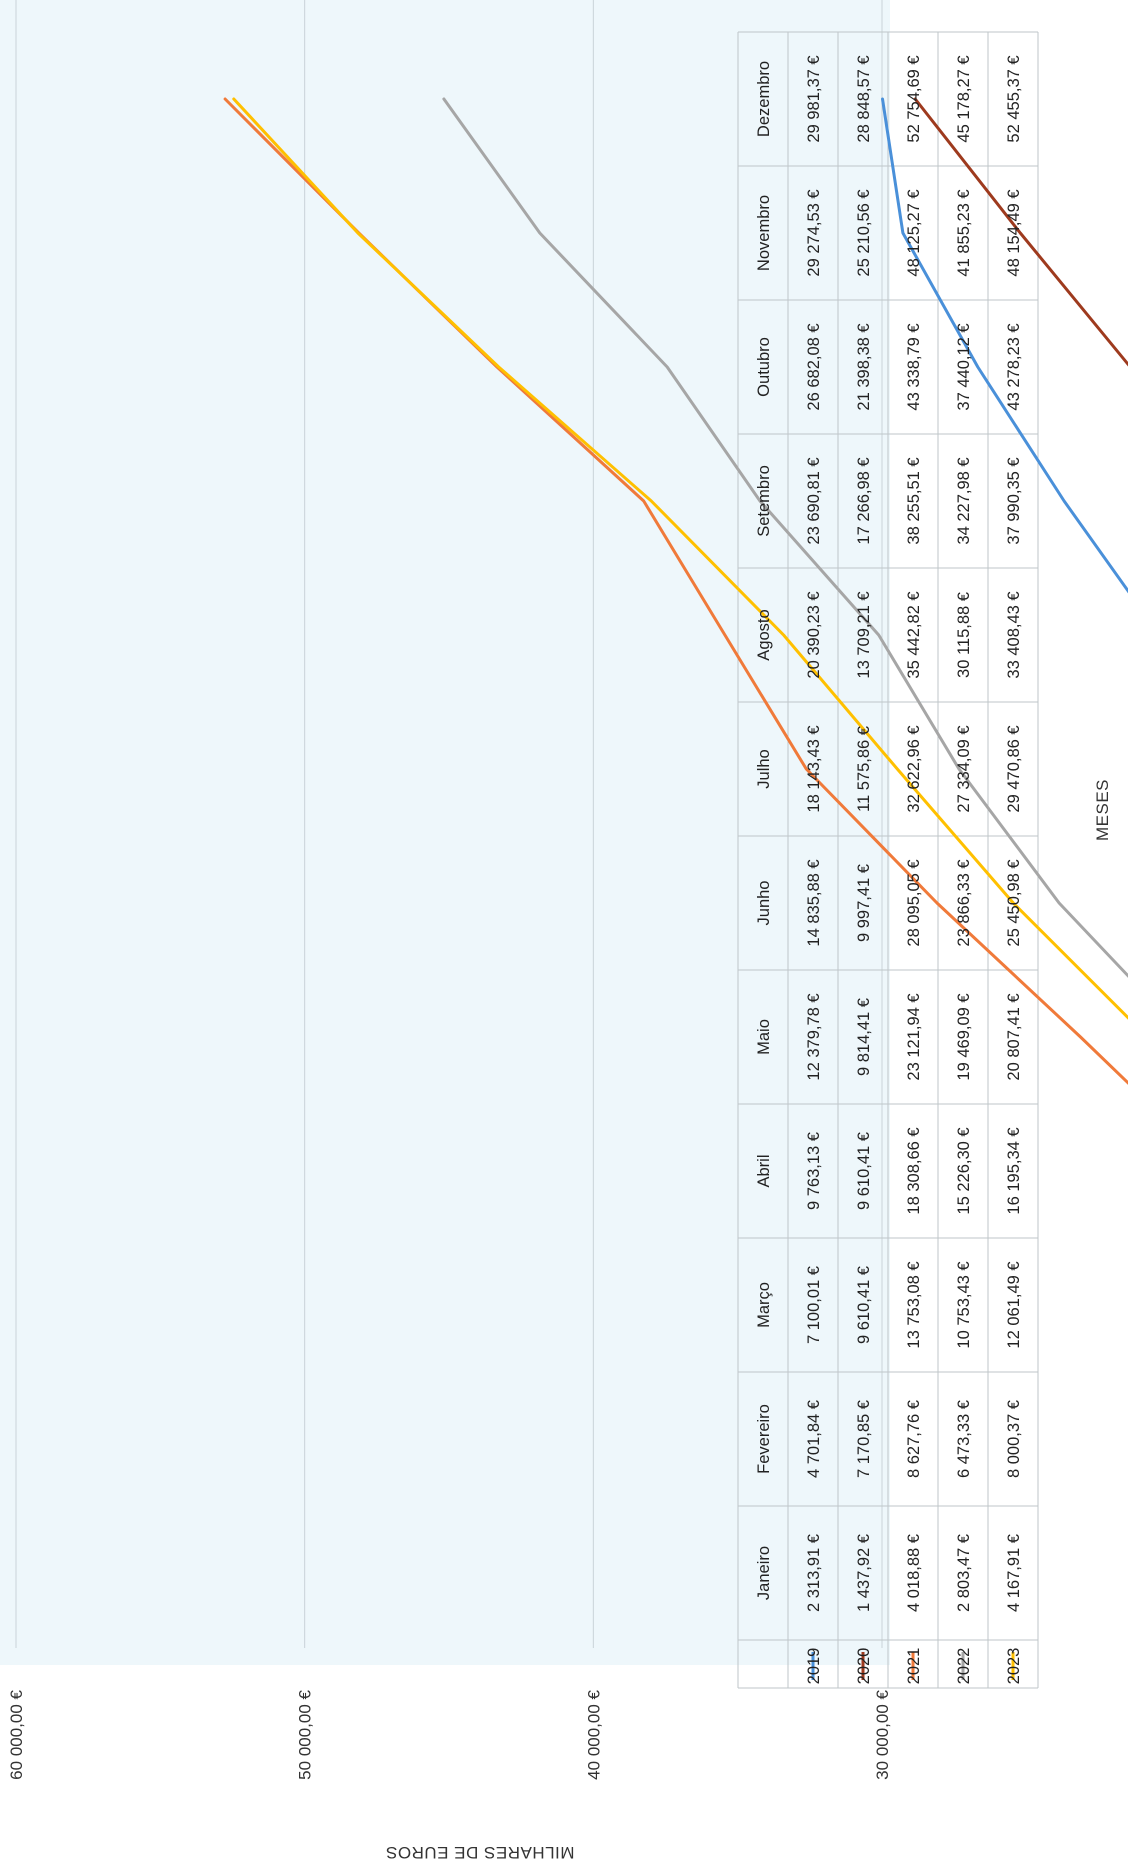 This screenshot has width=1128, height=1872. I want to click on data-label: 9 763,13 €, so click(814, 1171).